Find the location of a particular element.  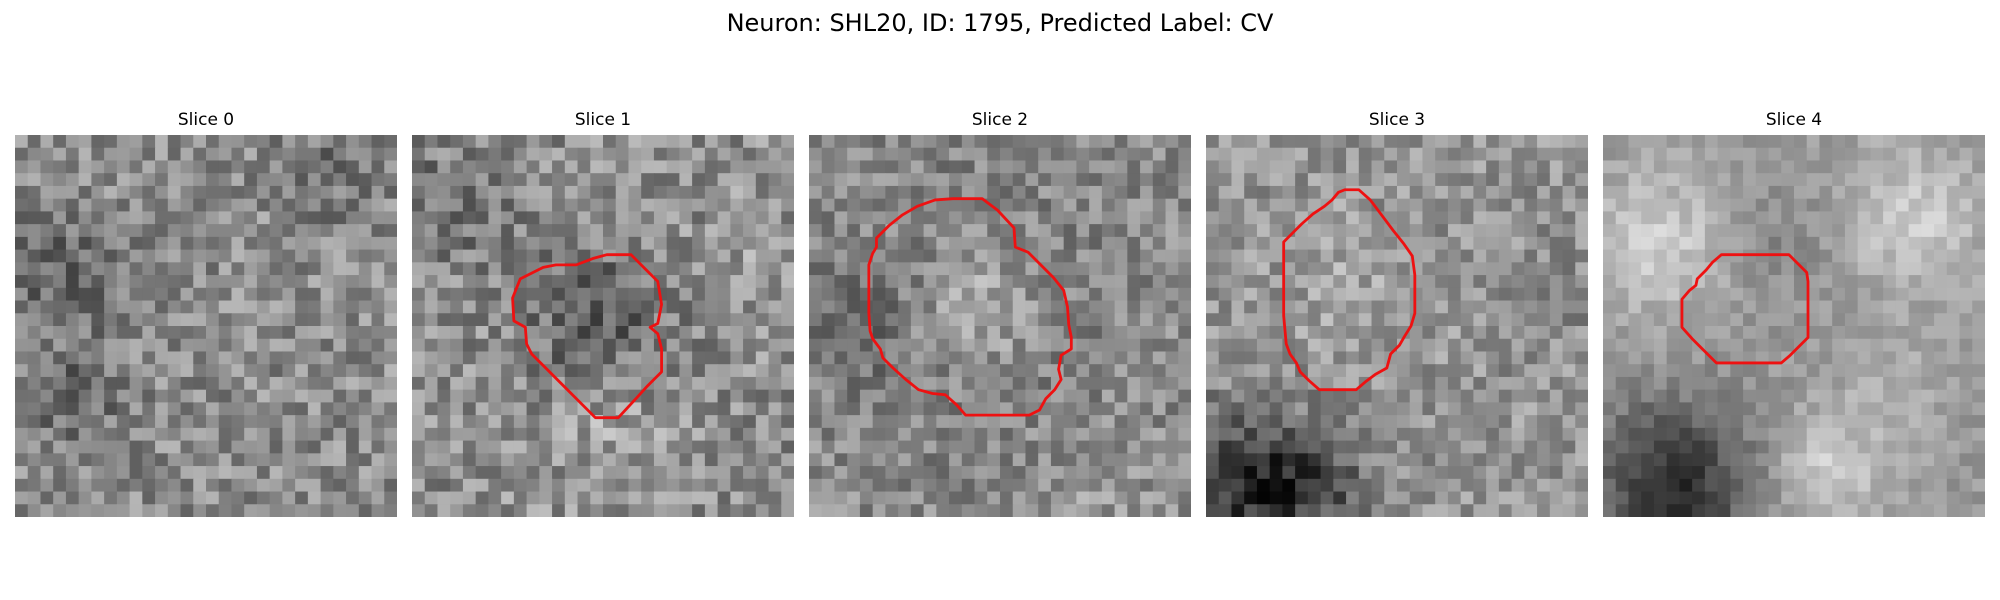

panel-slice-3: Slice 3 is located at coordinates (1397, 313).